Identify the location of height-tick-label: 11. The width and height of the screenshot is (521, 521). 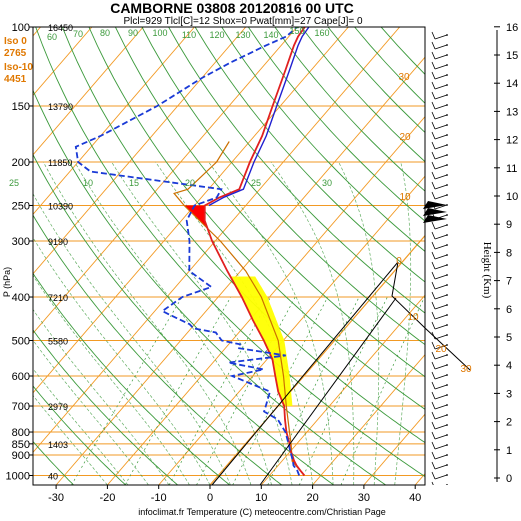
(511, 169).